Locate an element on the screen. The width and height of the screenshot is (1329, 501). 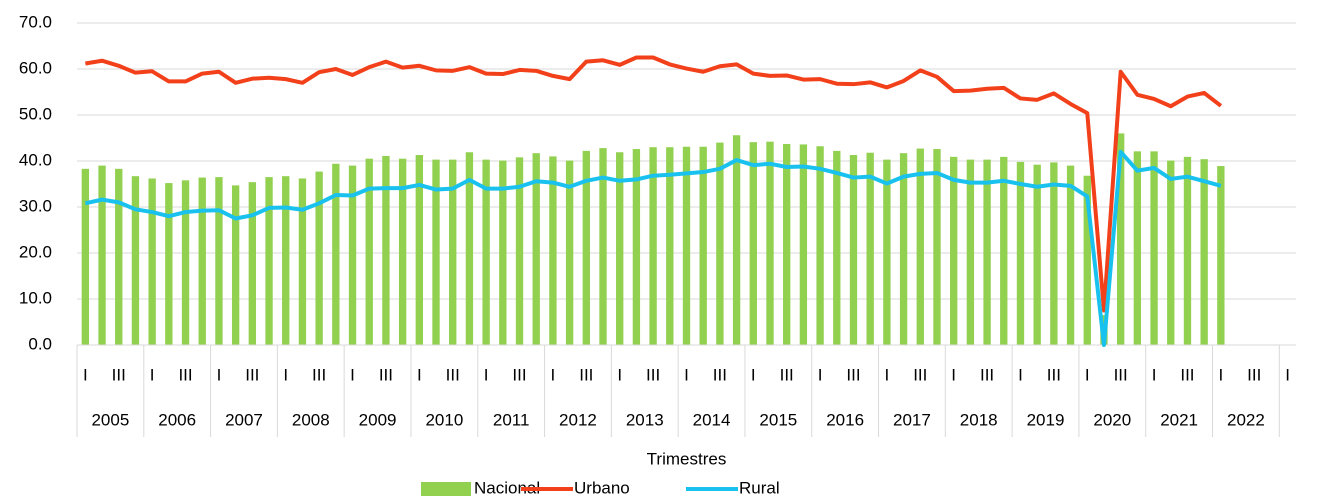
year-label: 2020 is located at coordinates (1112, 419).